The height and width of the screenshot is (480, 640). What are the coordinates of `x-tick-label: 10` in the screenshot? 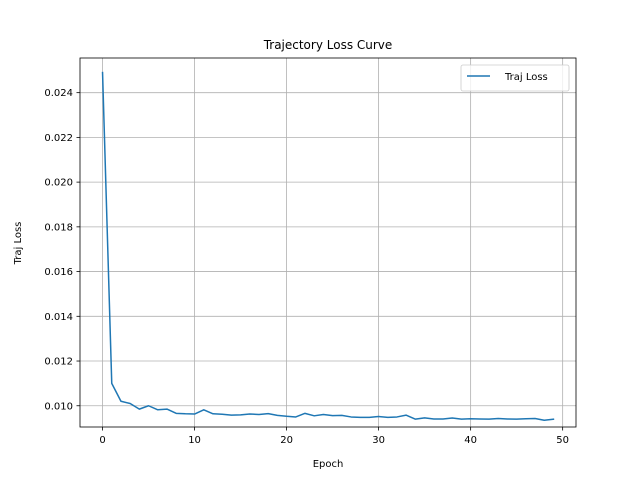 It's located at (194, 440).